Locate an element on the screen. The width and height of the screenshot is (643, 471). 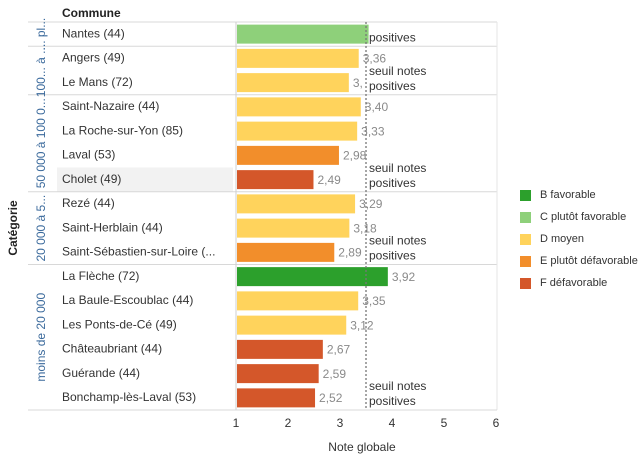
y-axis-title: Catégorie is located at coordinates (13, 228).